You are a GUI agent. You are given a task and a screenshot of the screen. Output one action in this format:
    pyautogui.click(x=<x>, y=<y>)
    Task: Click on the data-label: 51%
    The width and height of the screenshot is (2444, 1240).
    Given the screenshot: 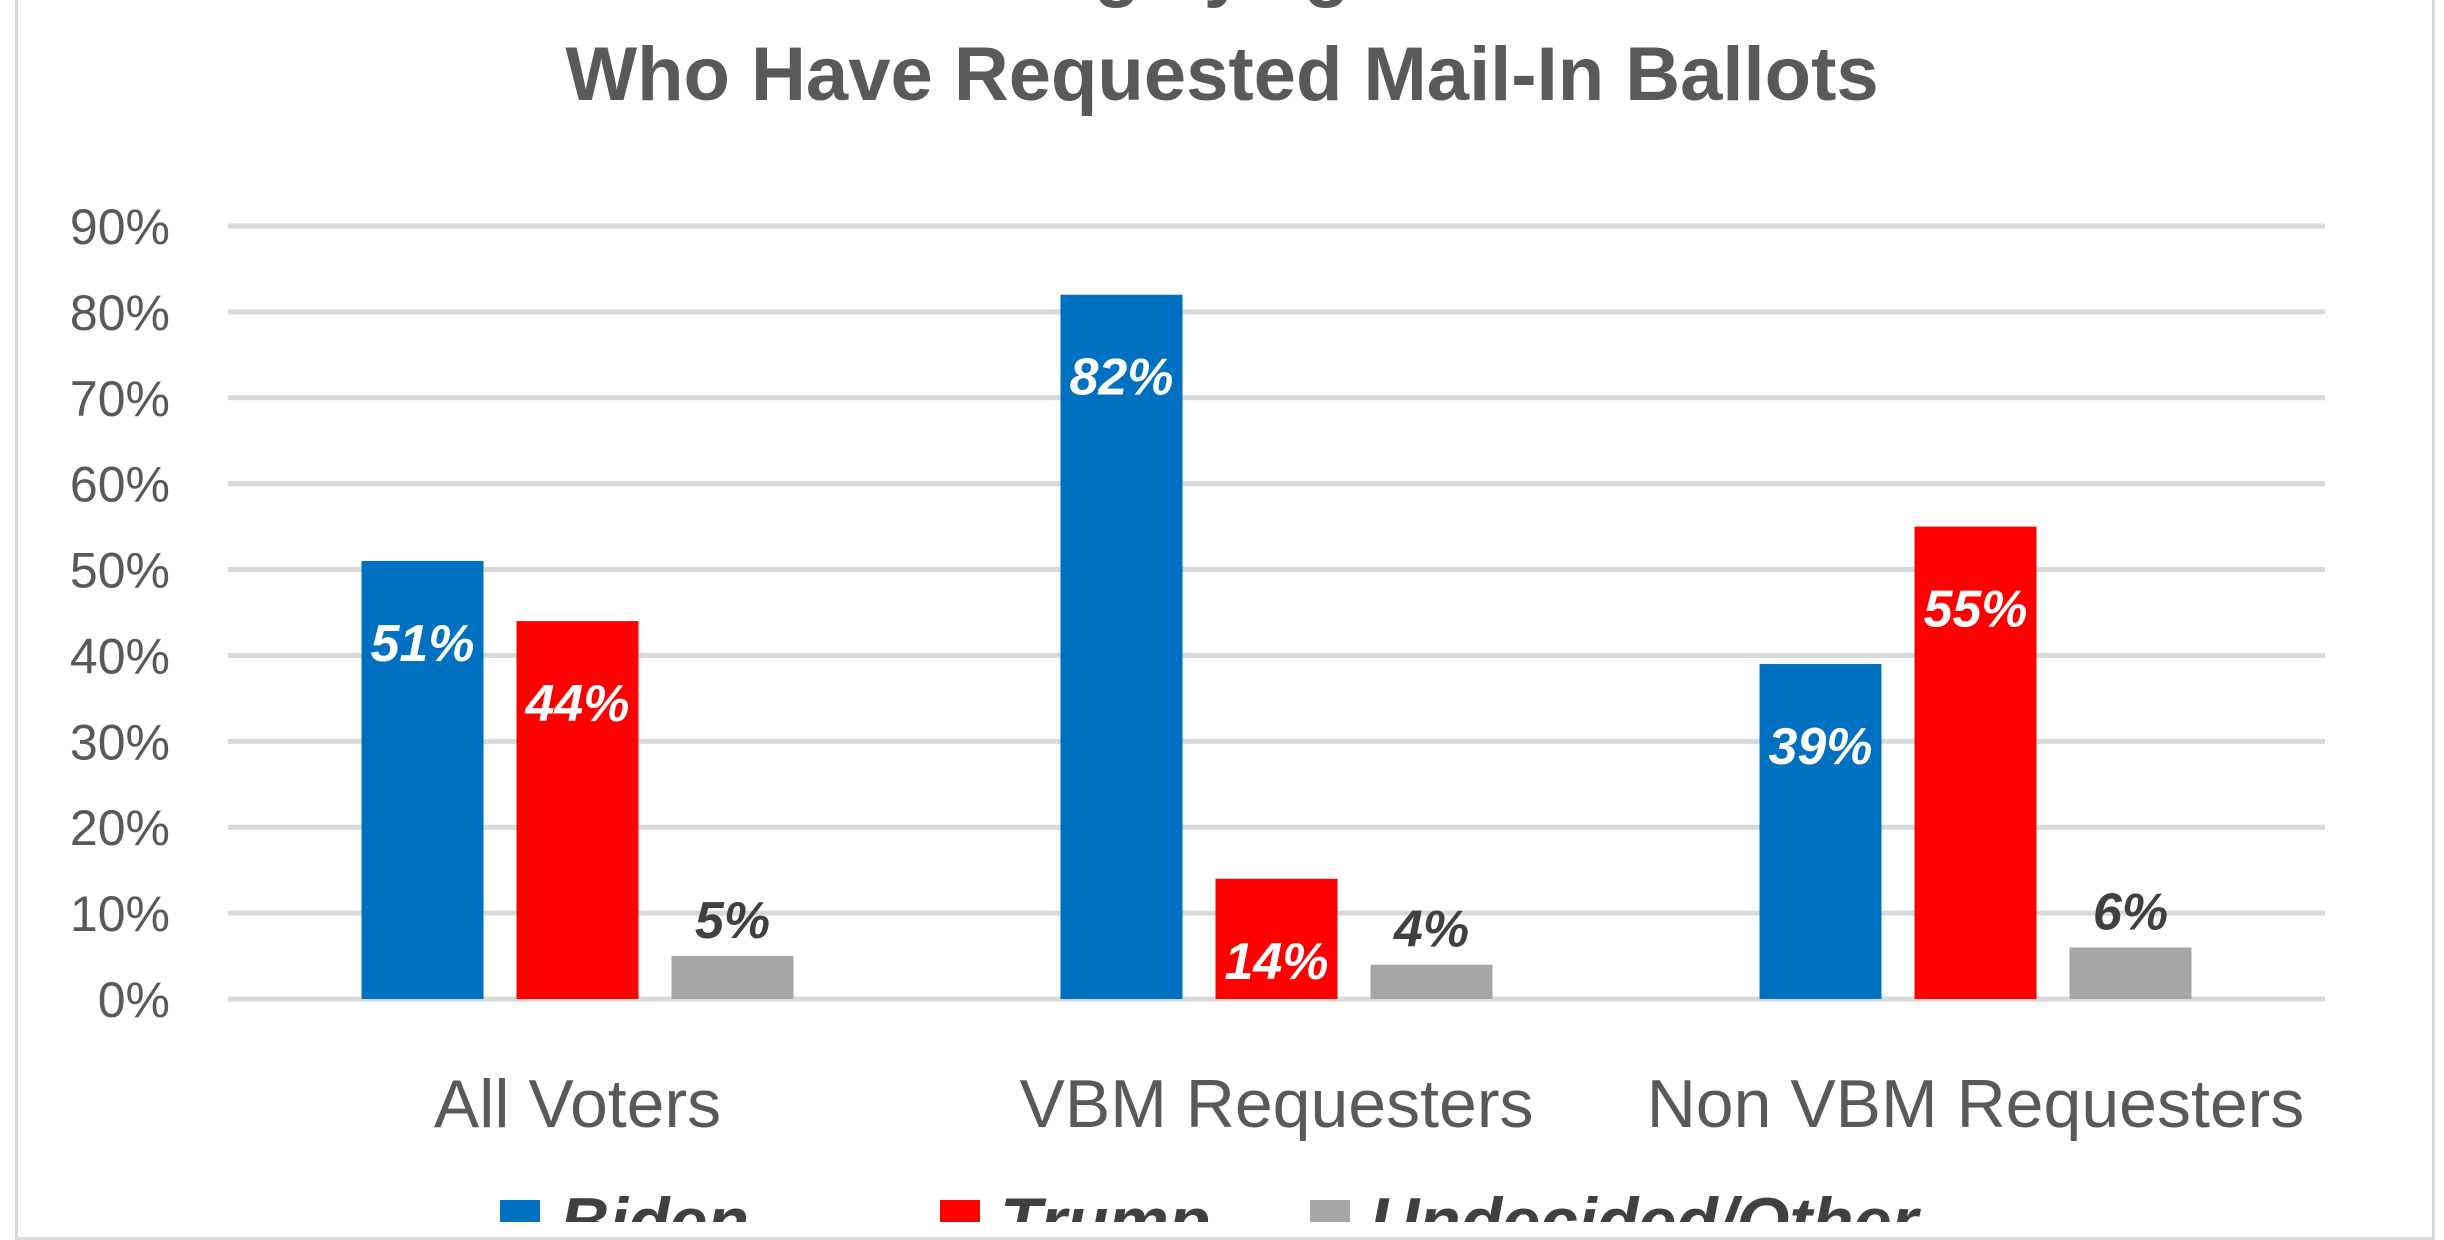 What is the action you would take?
    pyautogui.click(x=422, y=644)
    